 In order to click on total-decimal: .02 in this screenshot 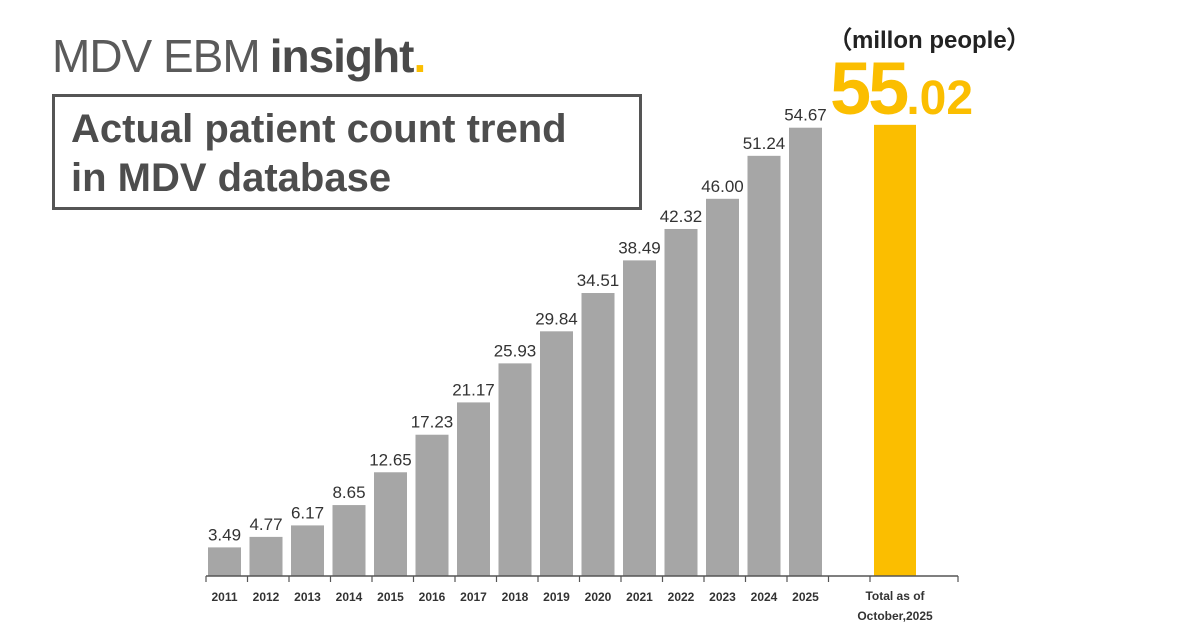, I will do `click(940, 98)`.